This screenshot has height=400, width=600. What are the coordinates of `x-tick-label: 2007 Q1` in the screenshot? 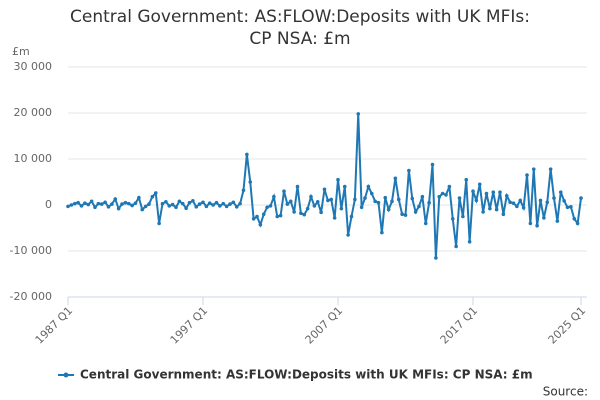 It's located at (324, 325).